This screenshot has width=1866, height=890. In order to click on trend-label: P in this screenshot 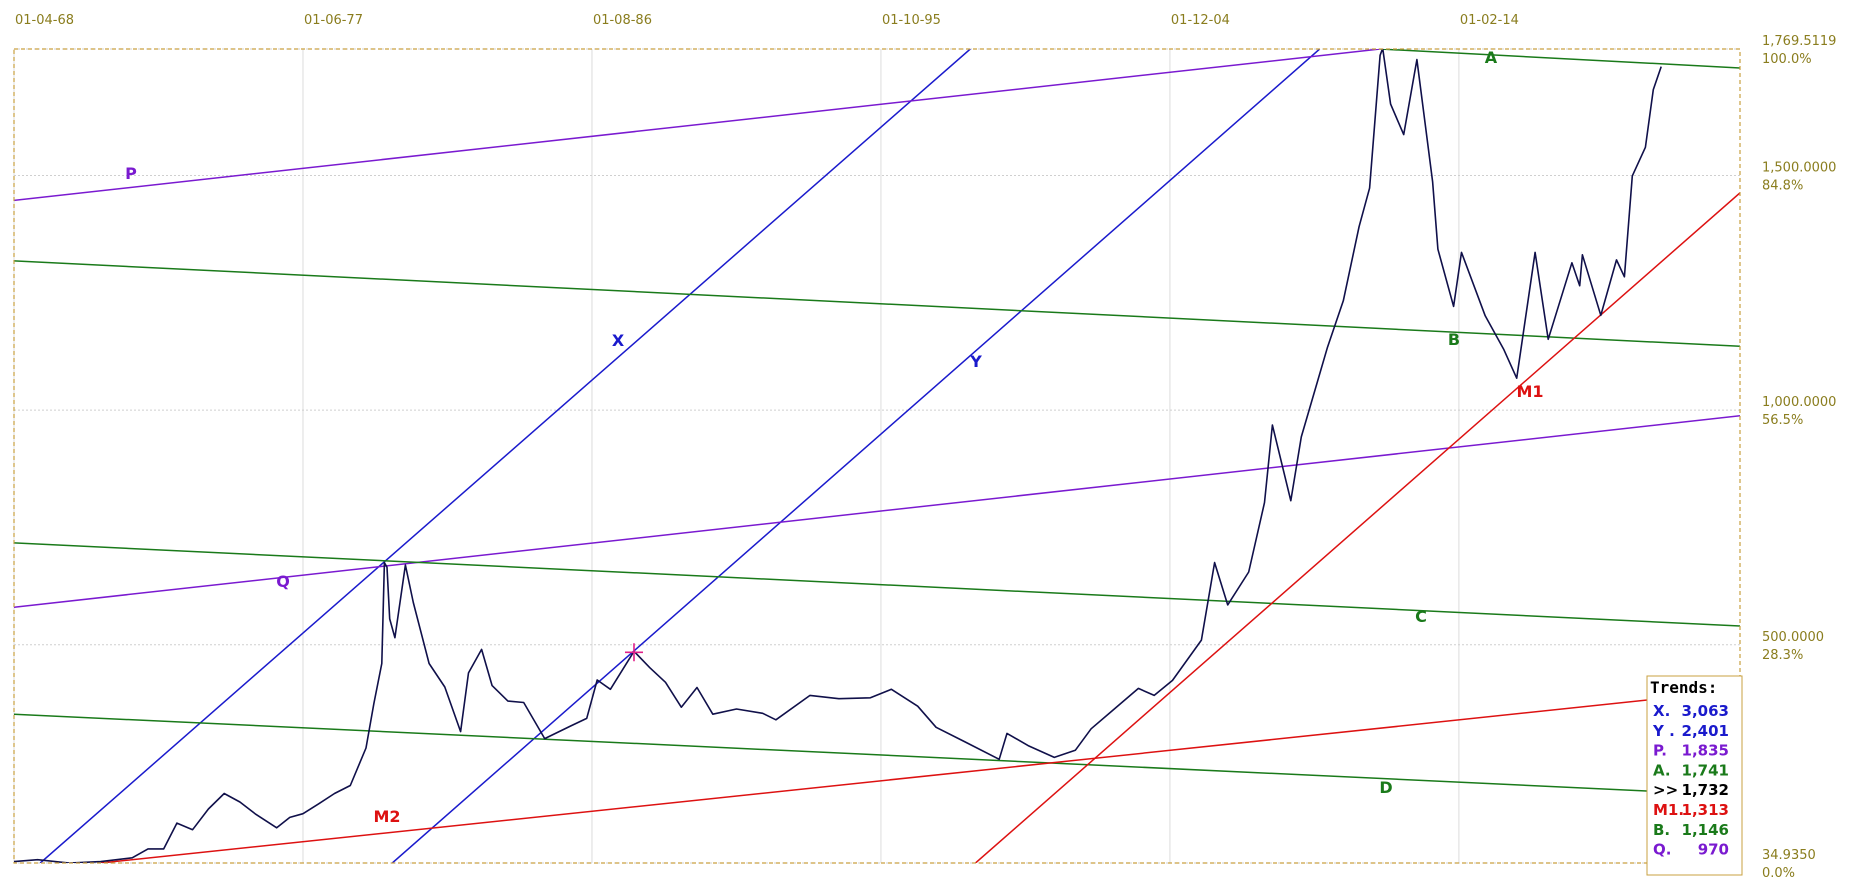, I will do `click(131, 173)`.